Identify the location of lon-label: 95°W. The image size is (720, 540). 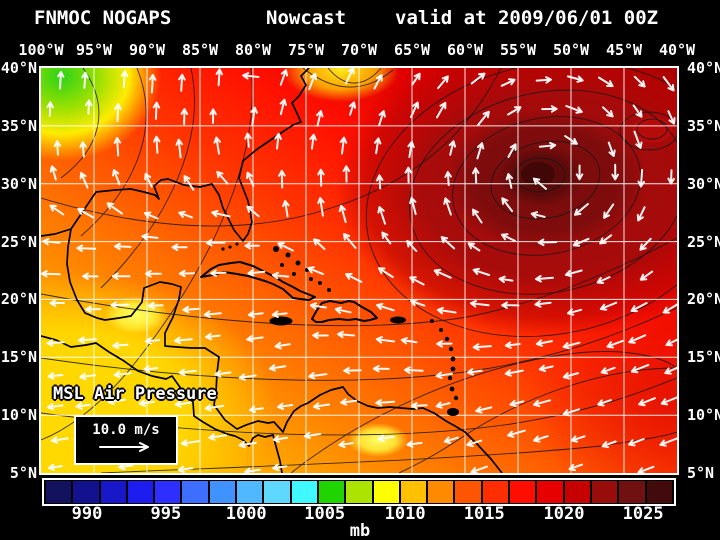
(94, 50).